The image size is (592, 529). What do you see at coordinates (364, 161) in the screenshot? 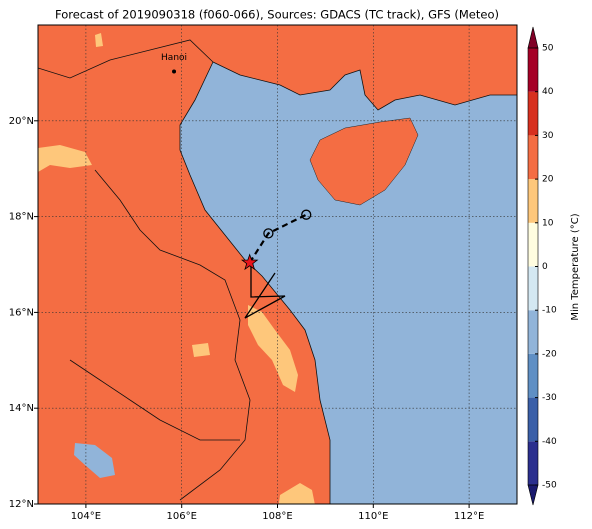
I see `hainan-island` at bounding box center [364, 161].